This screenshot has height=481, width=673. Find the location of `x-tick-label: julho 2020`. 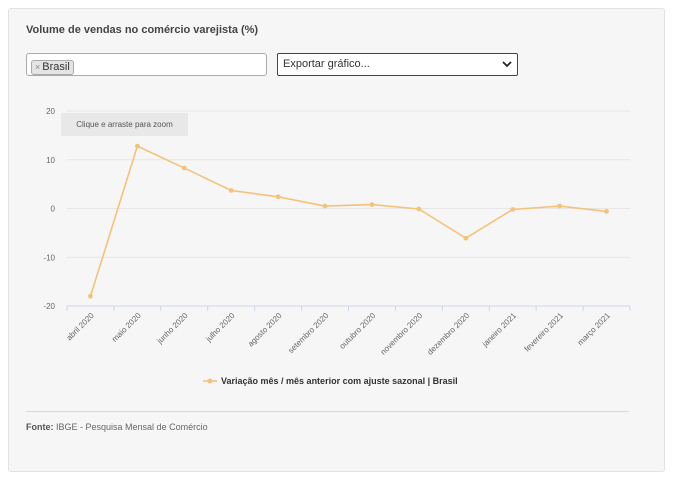

x-tick-label: julho 2020 is located at coordinates (220, 328).